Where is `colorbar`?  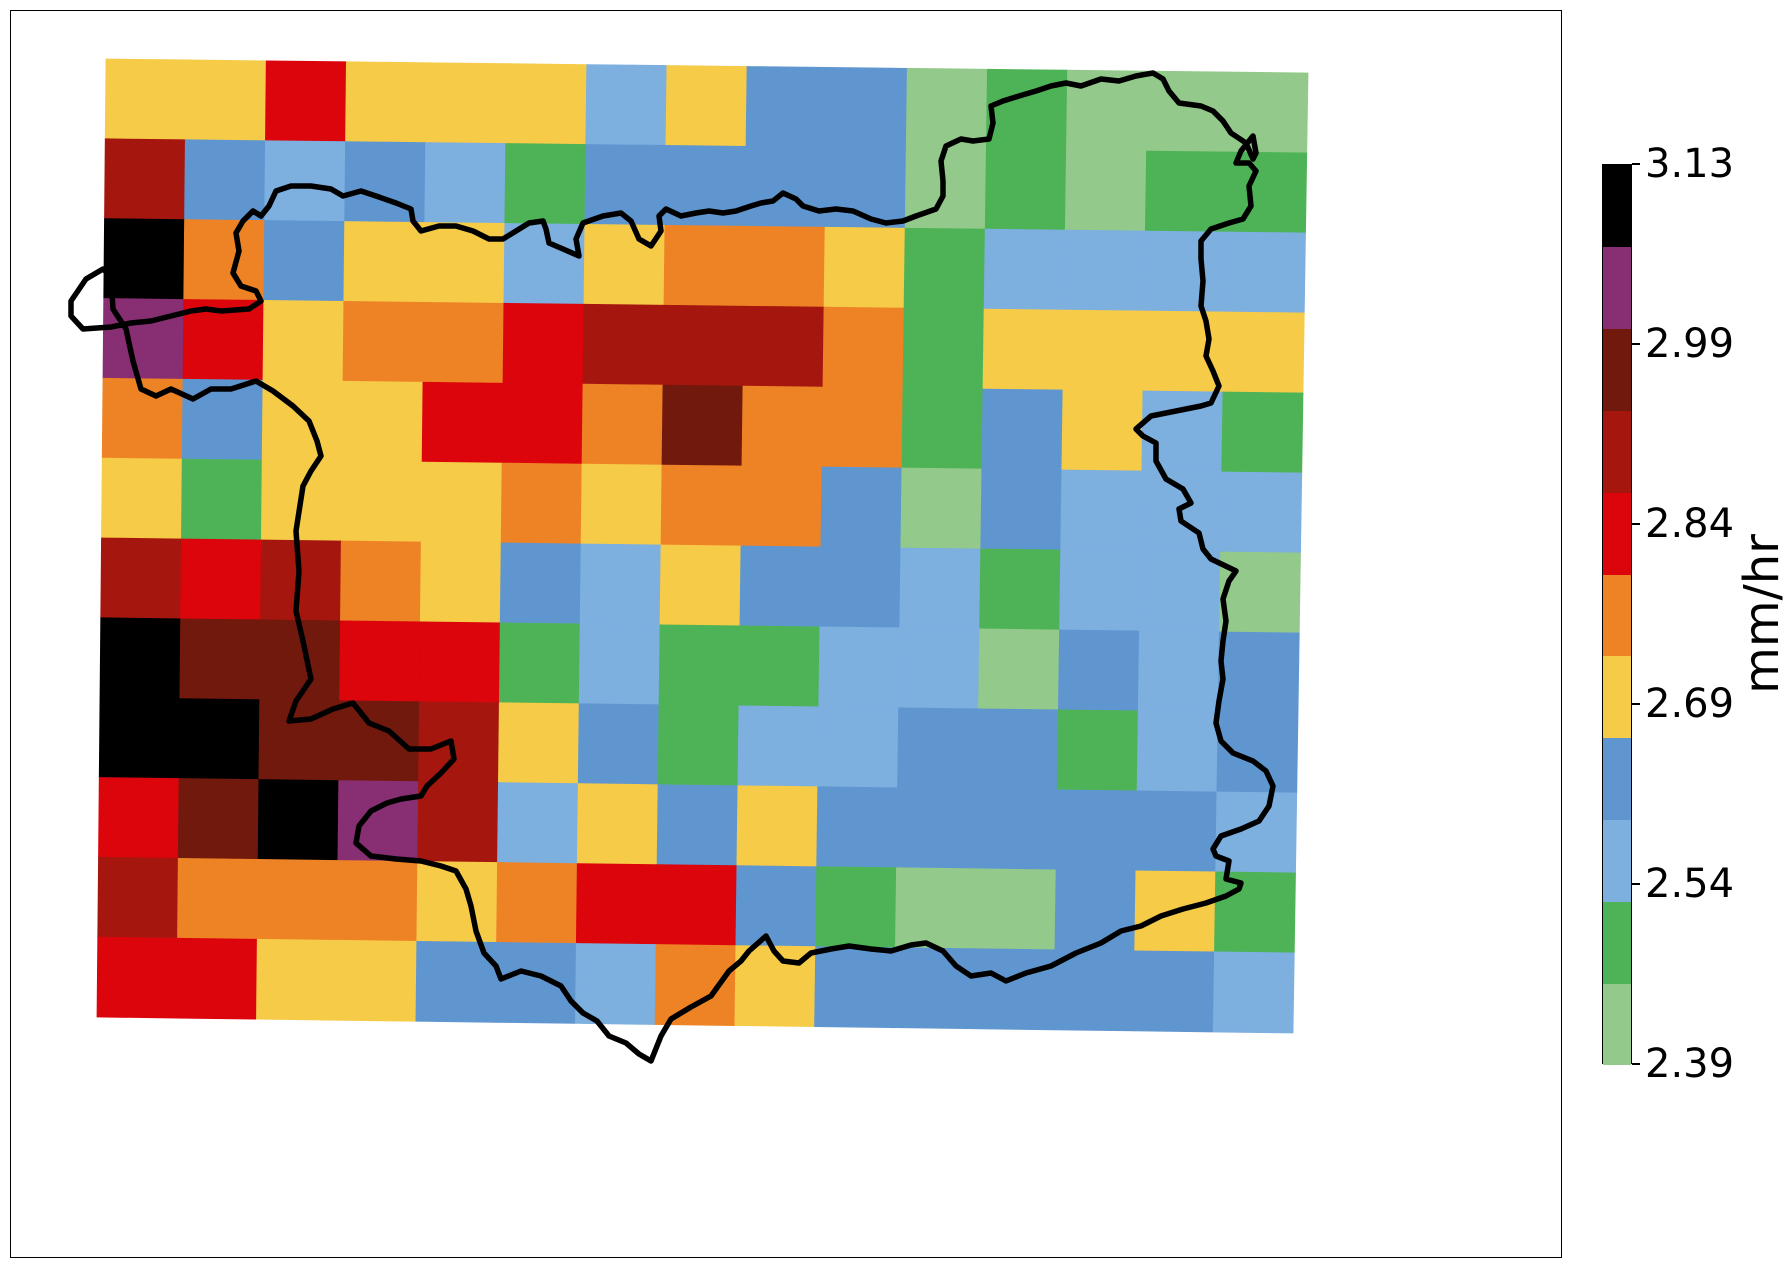 colorbar is located at coordinates (1617, 615).